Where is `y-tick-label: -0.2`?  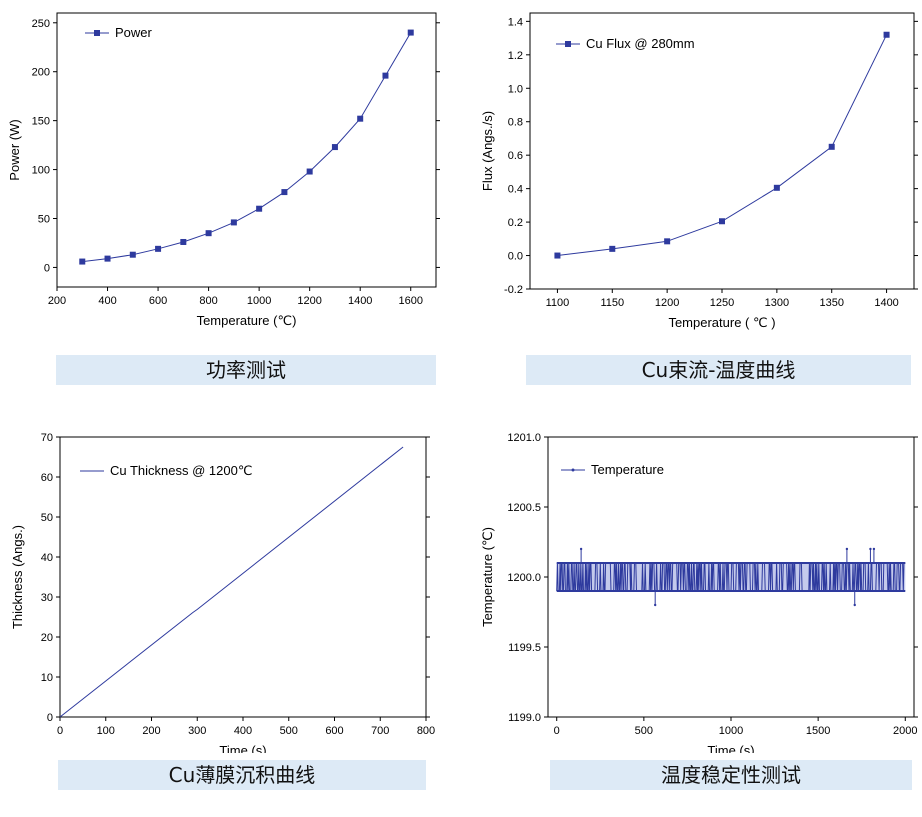 y-tick-label: -0.2 is located at coordinates (513, 290).